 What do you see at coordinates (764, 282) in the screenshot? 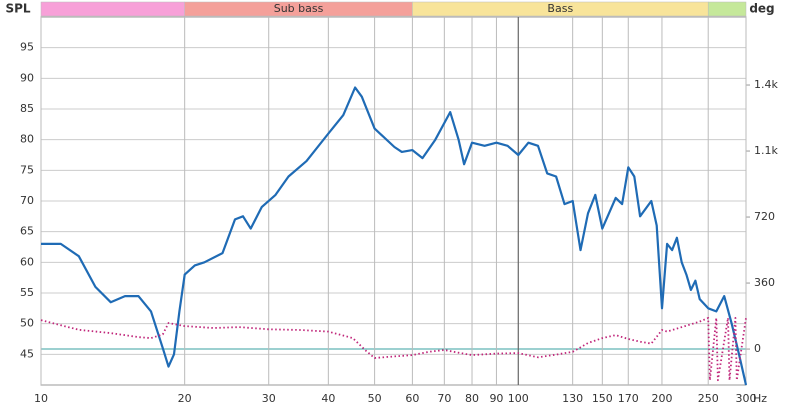
I see `y2-tick-label: 360` at bounding box center [764, 282].